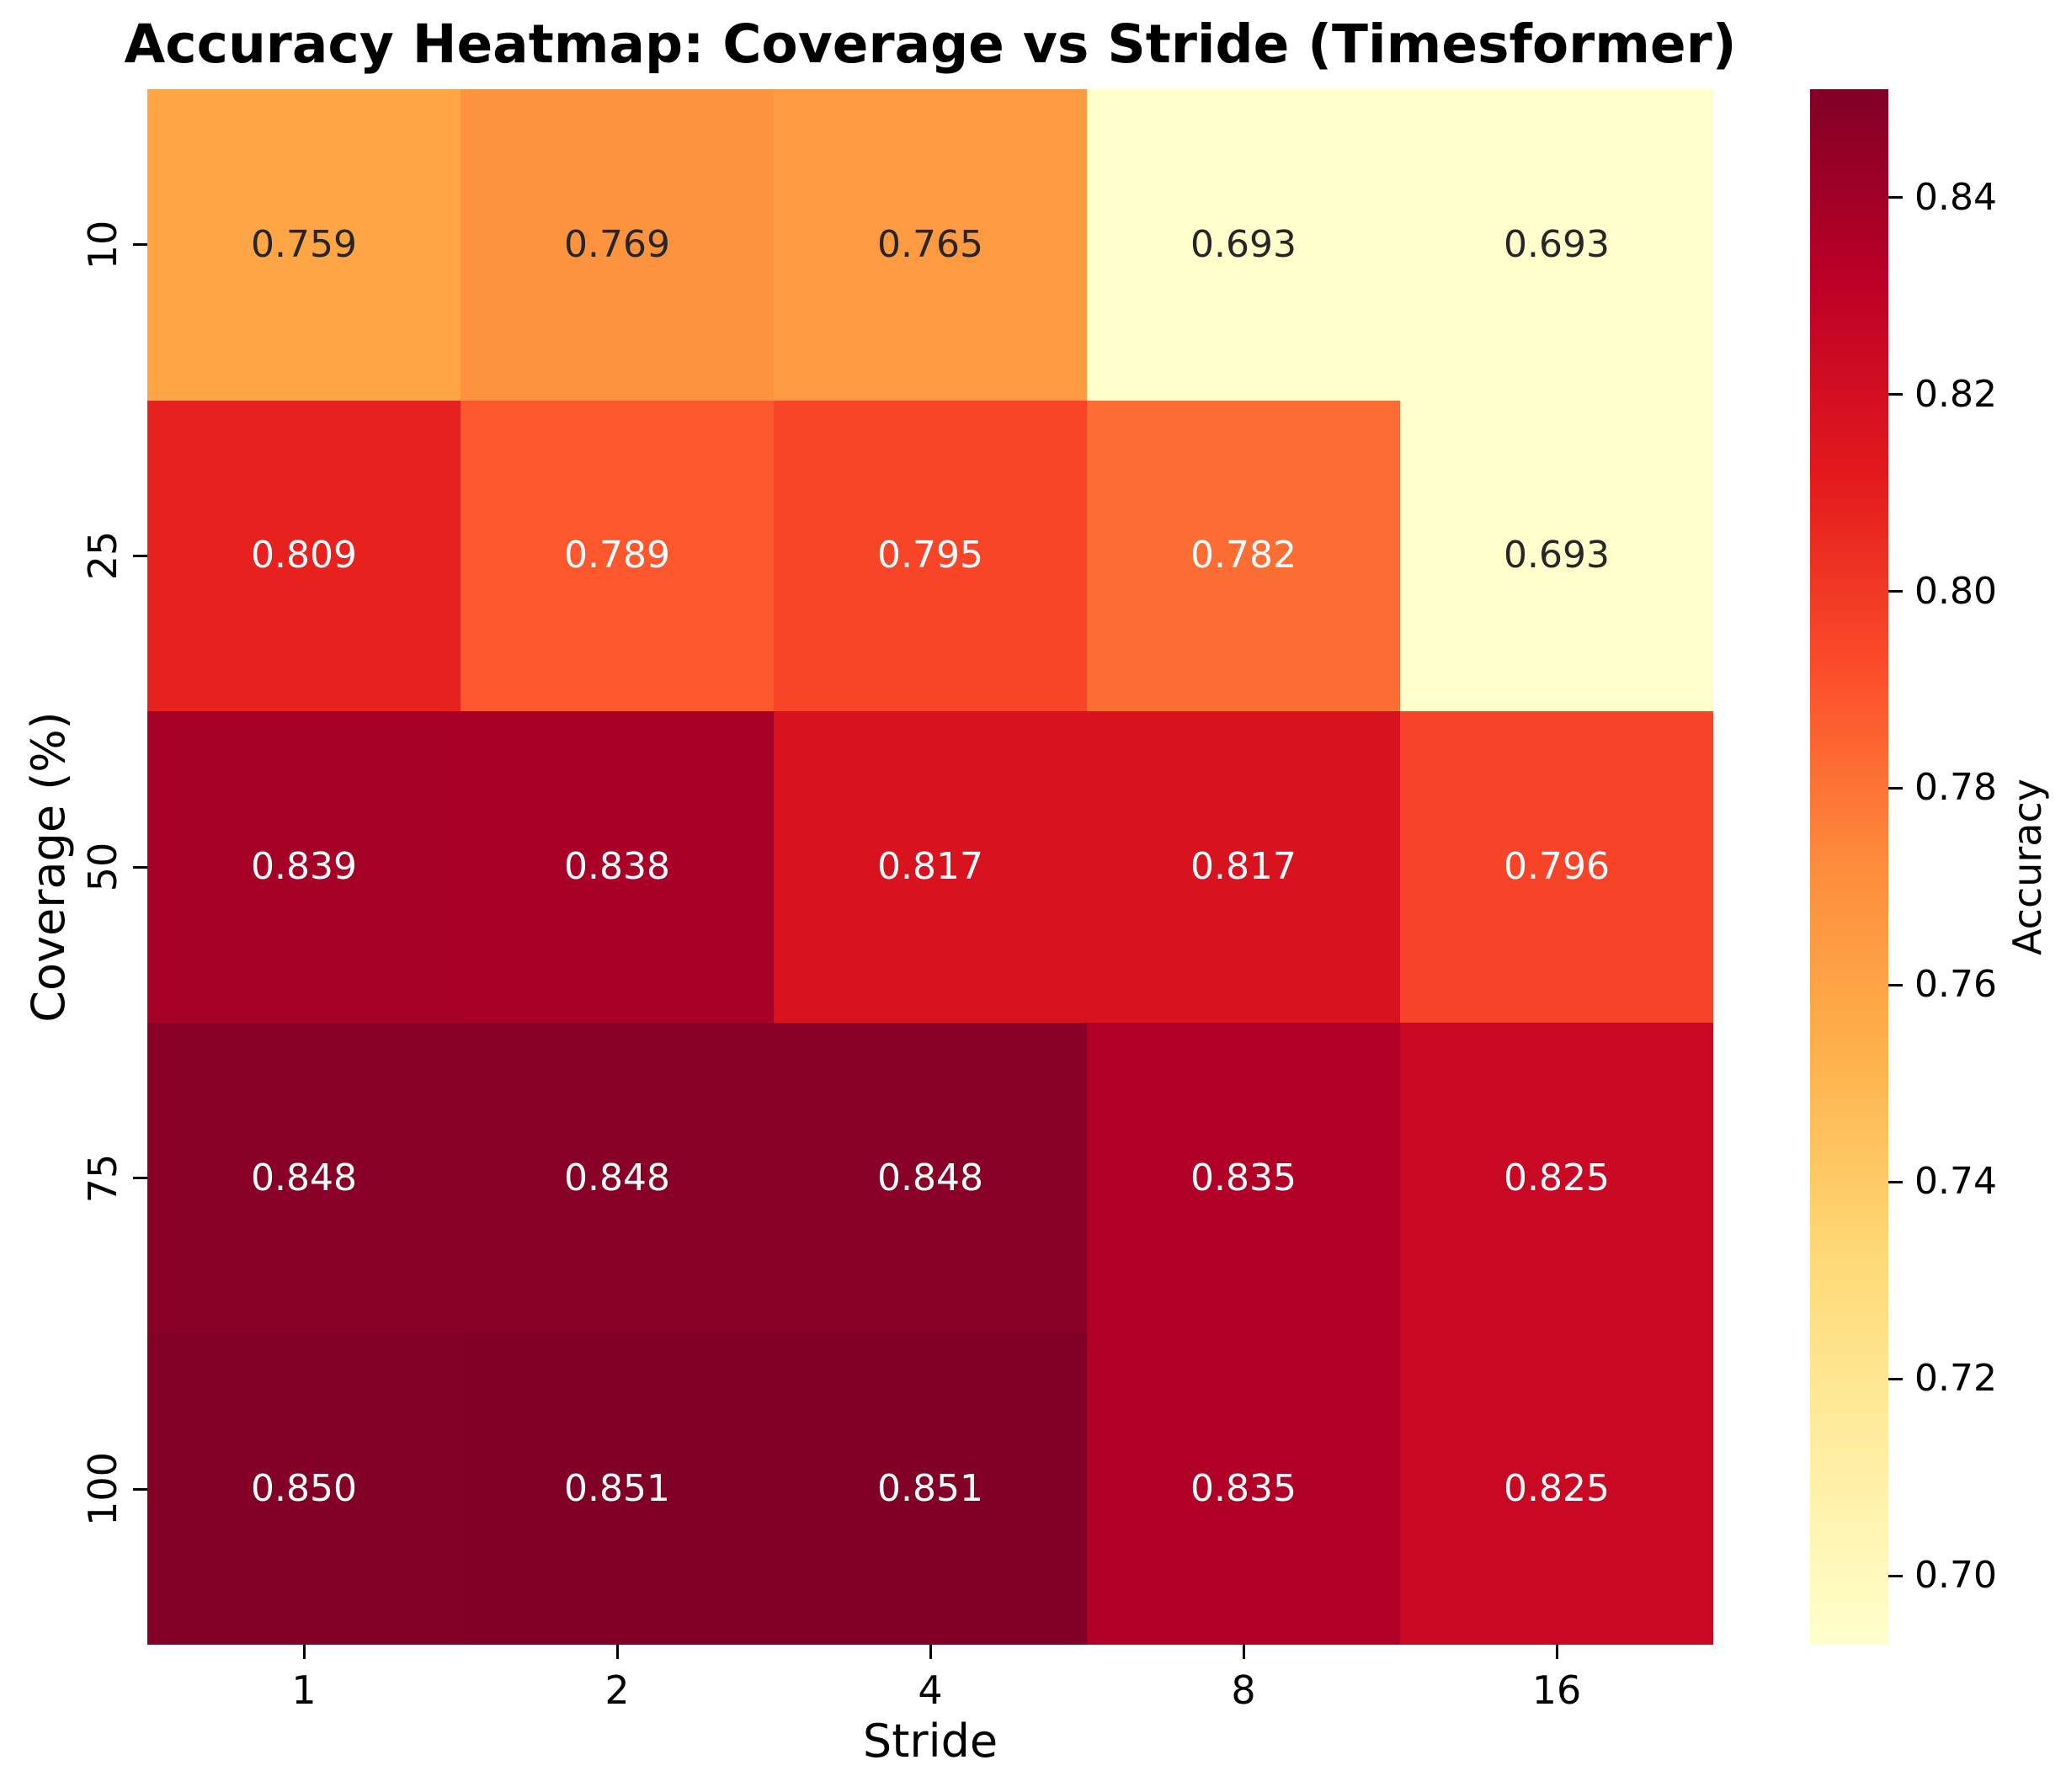  I want to click on colorbar-tick-label-0.78: 0.78, so click(1956, 788).